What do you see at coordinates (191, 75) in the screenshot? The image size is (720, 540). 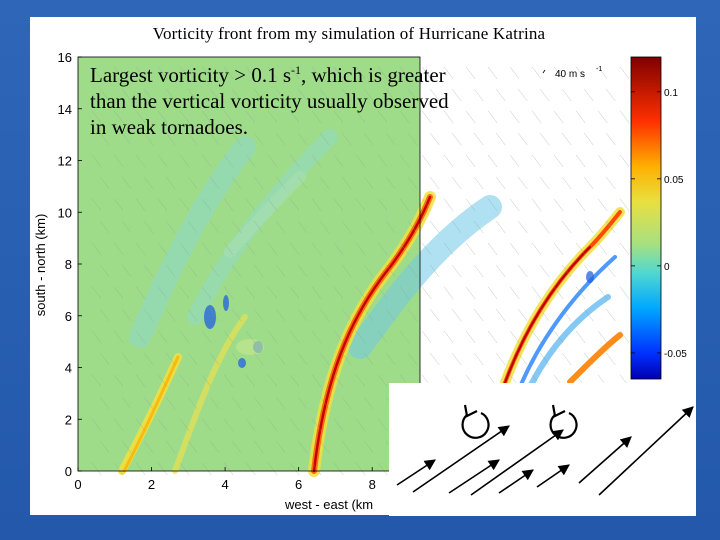 I see `annotation-part-1: Largest vorticity > 0.1 s` at bounding box center [191, 75].